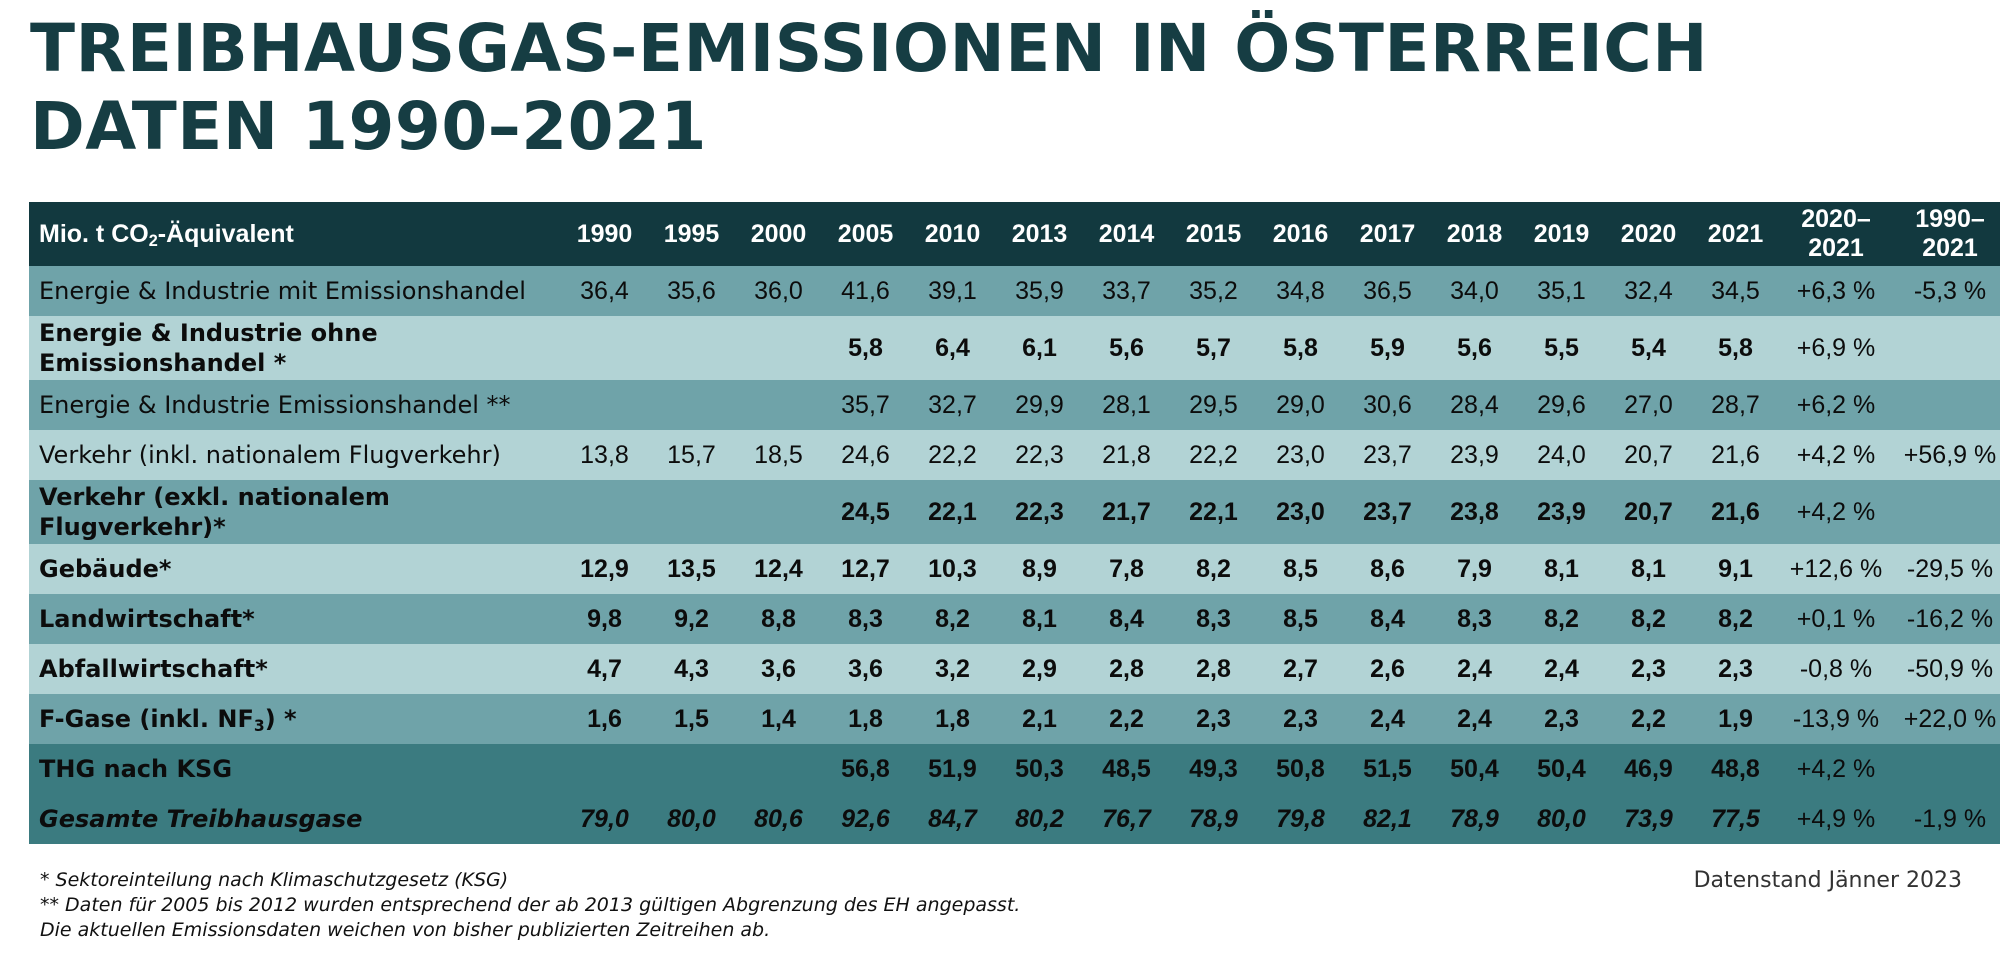 The image size is (2000, 956). Describe the element at coordinates (869, 48) in the screenshot. I see `title-line-1: TREIBHAUSGAS-EMISSIONEN IN ÖSTERREICH` at that location.